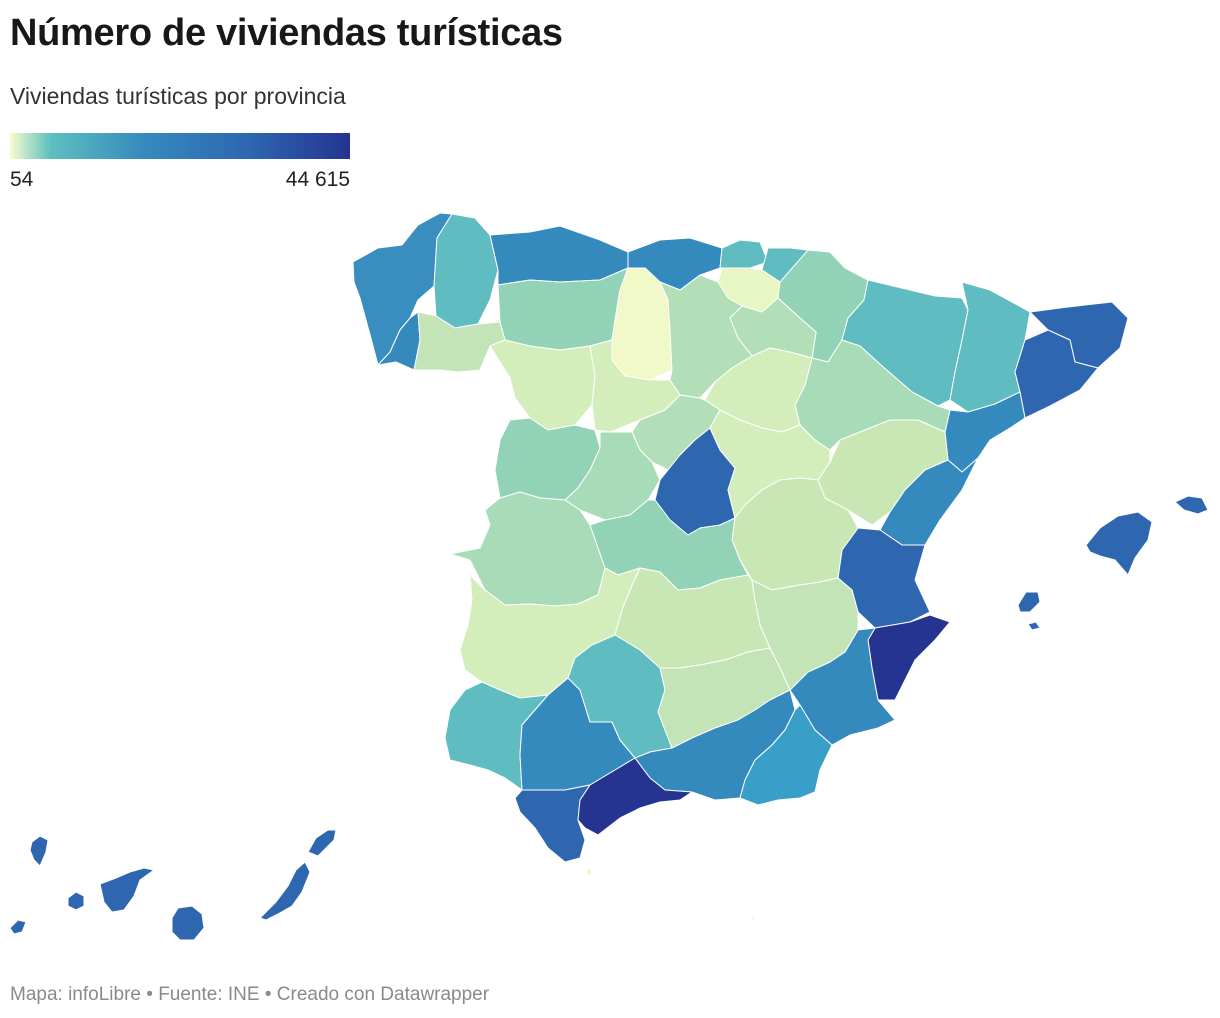 Image resolution: width=1220 pixels, height=1018 pixels. I want to click on province-almeria, so click(786, 755).